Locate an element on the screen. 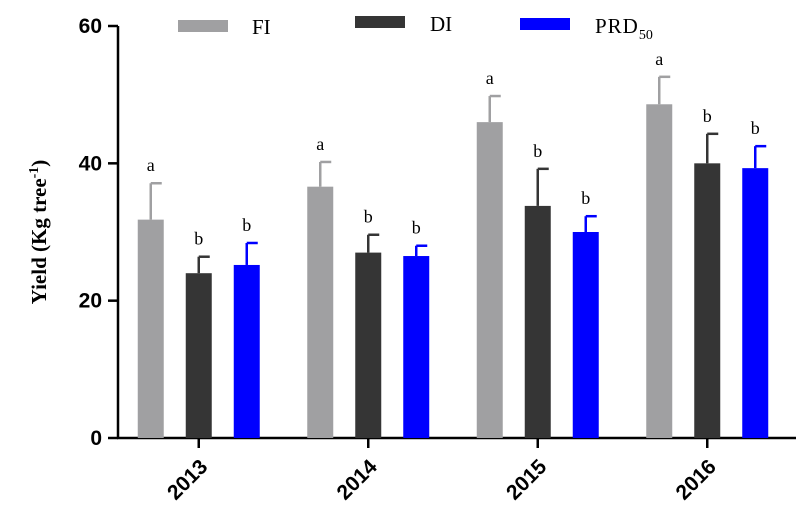  x-tick-label: 2014 is located at coordinates (357, 480).